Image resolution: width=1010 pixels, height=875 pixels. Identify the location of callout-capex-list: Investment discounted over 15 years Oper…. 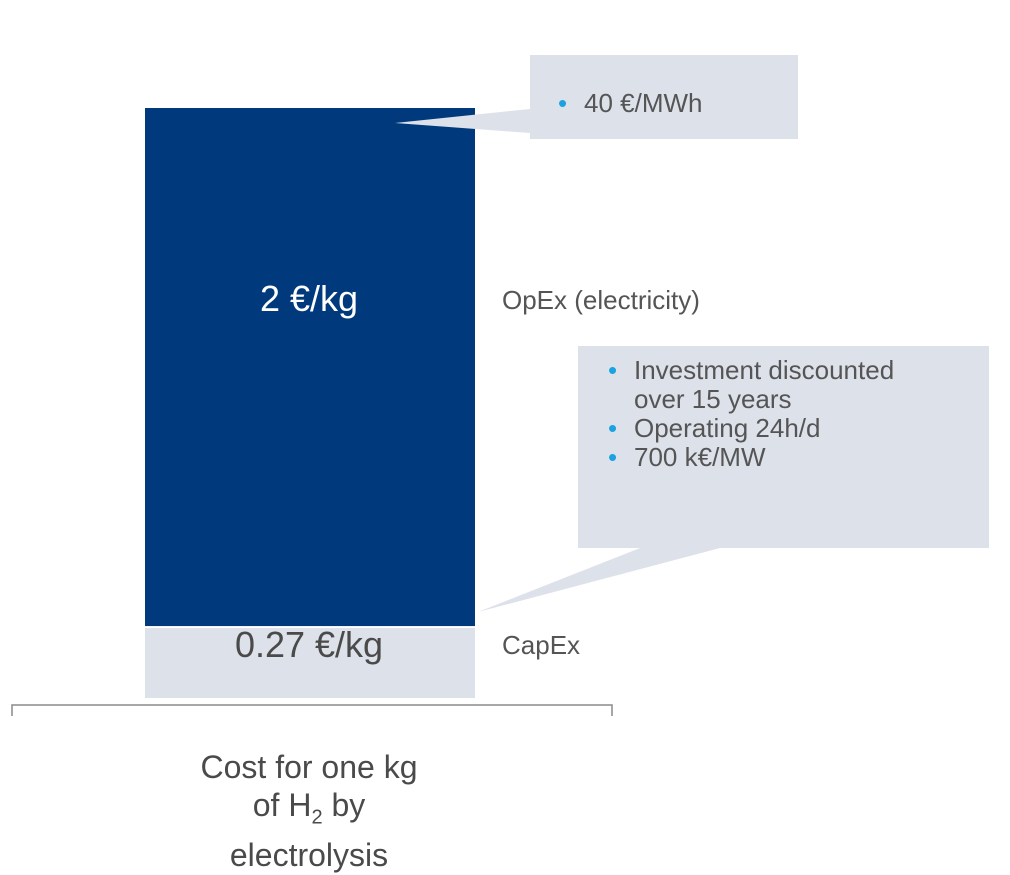
(797, 414).